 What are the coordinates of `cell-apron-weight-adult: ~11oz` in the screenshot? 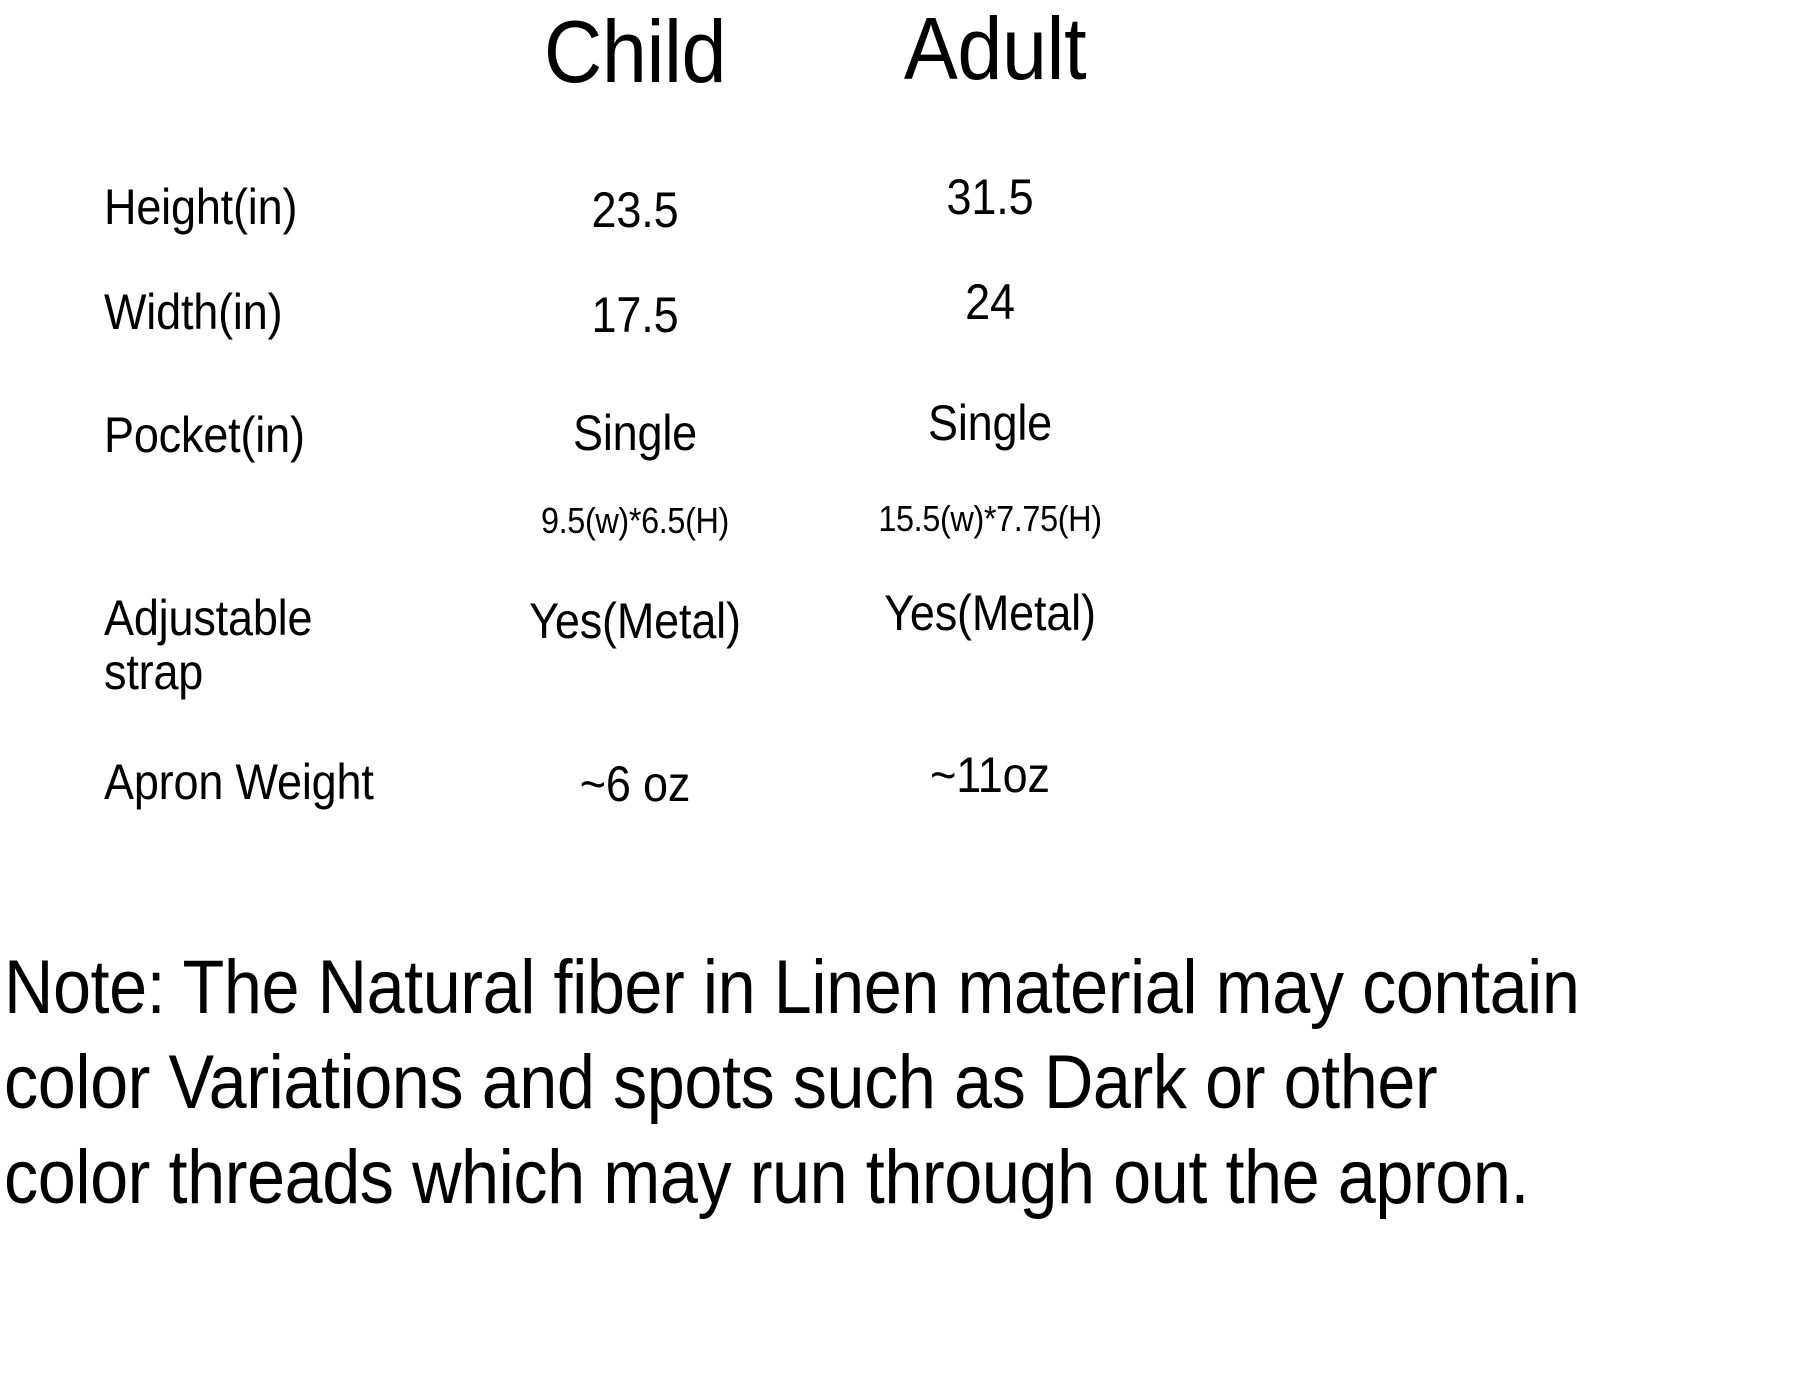 It's located at (990, 775).